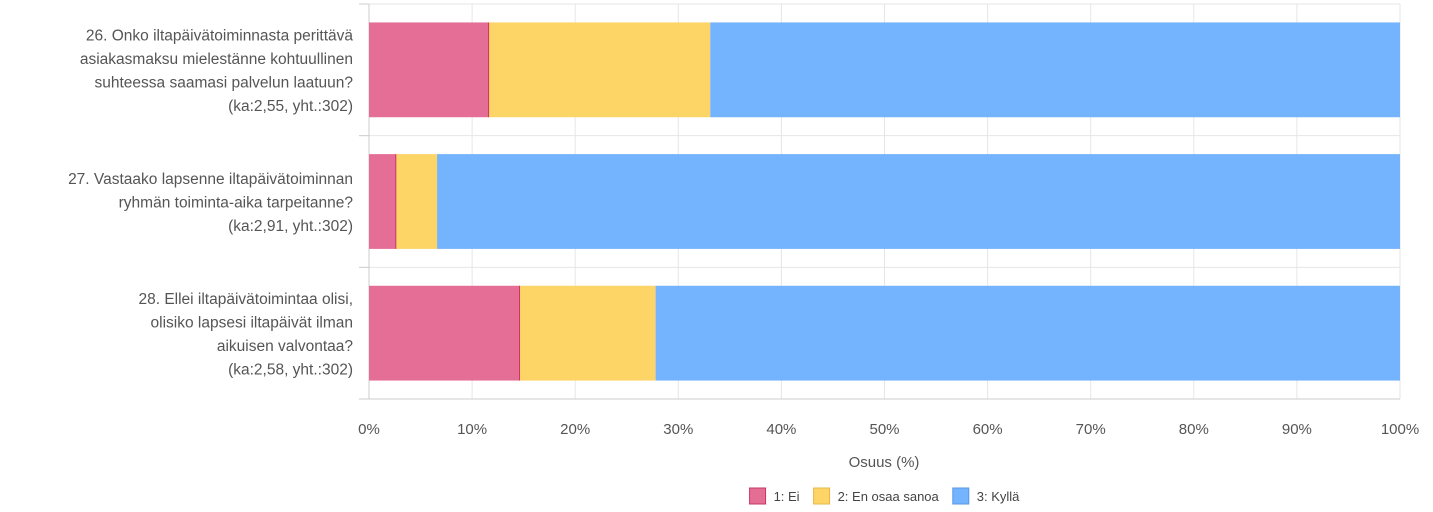  Describe the element at coordinates (575, 429) in the screenshot. I see `x-tick-label: 20%` at that location.